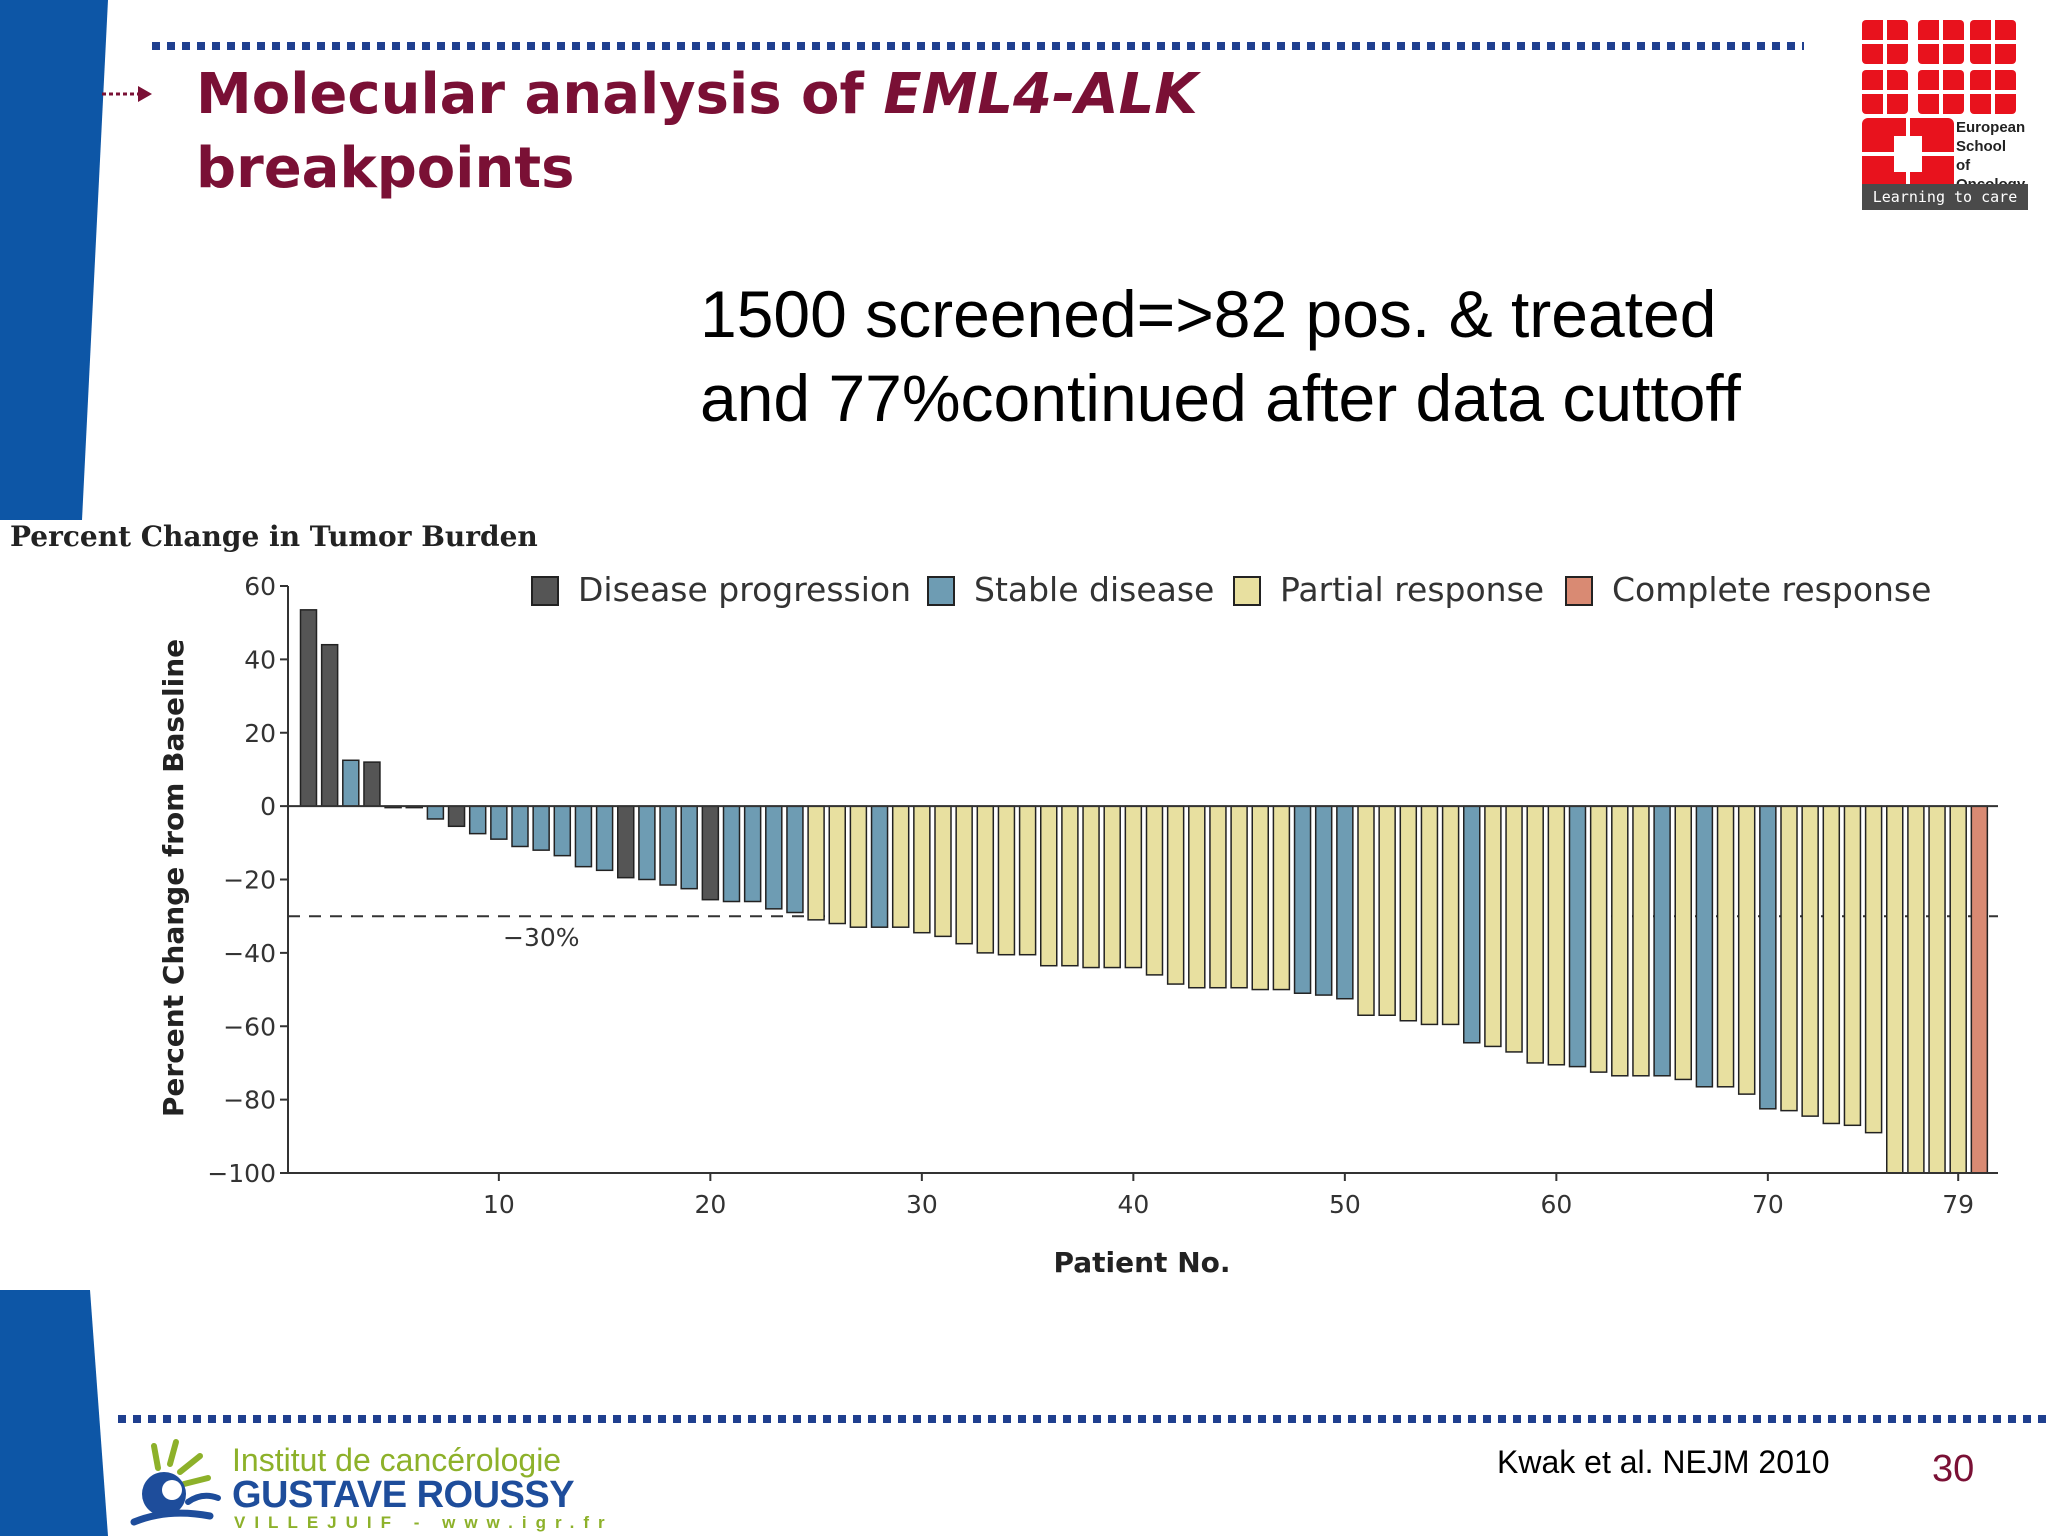 The image size is (2048, 1536). Describe the element at coordinates (922, 1204) in the screenshot. I see `x-tick-label: 30` at that location.